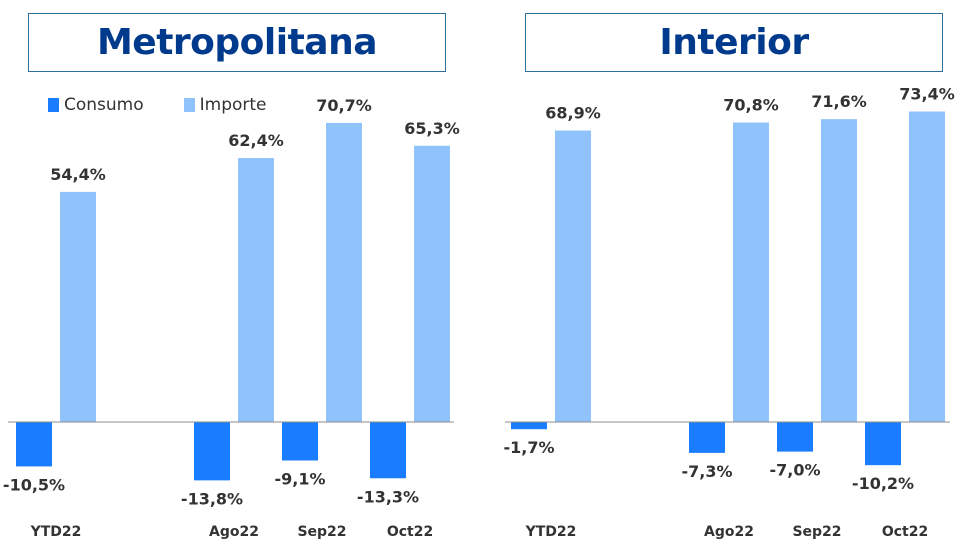 This screenshot has height=546, width=963. I want to click on legend-swatch-consumo, so click(53, 105).